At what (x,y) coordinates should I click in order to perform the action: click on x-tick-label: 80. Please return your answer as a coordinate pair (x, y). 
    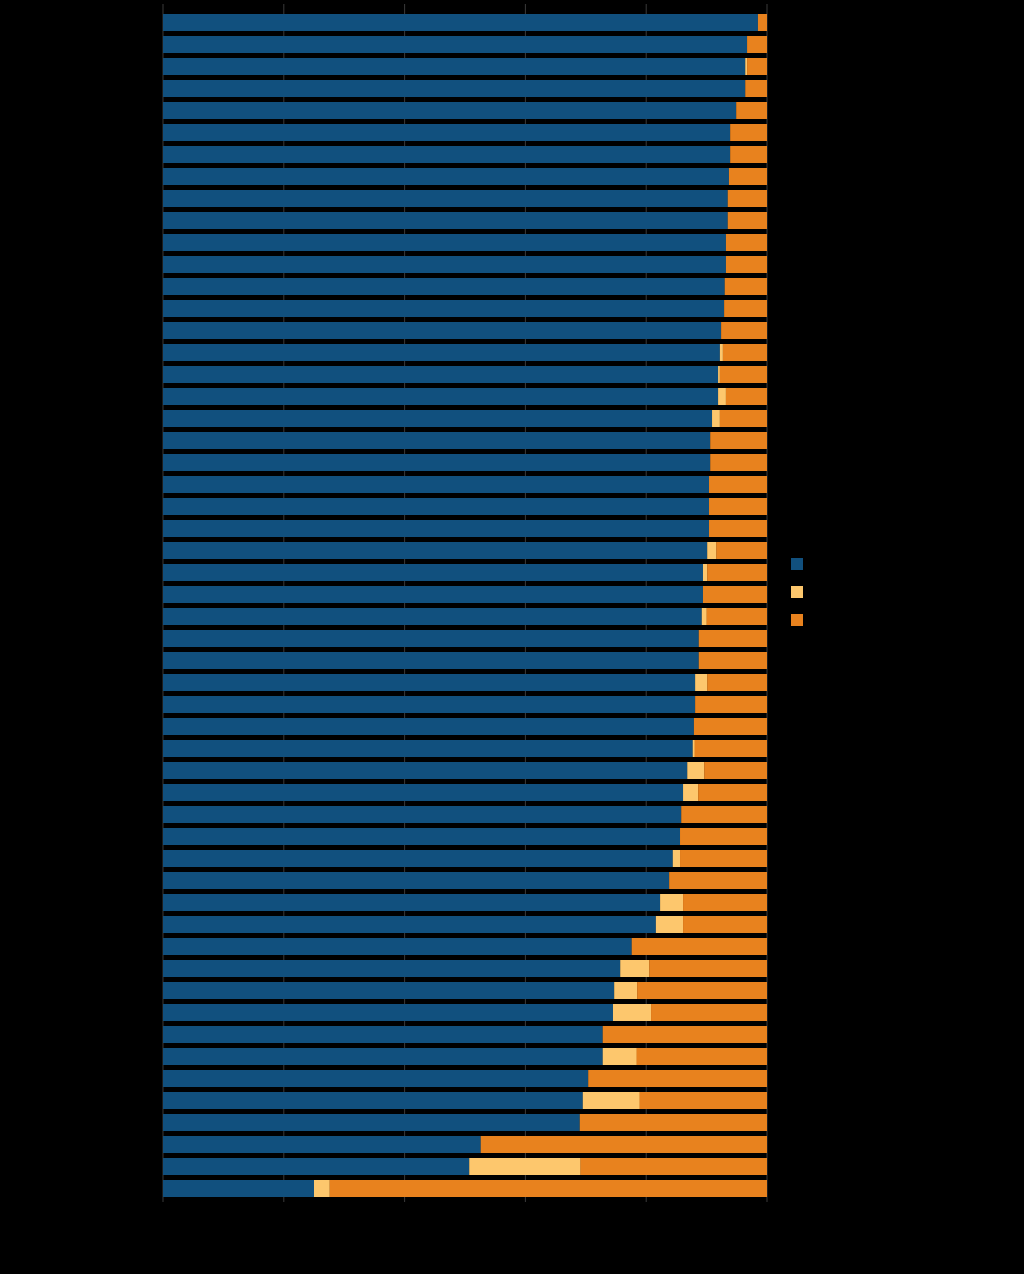
    Looking at the image, I should click on (647, 1217).